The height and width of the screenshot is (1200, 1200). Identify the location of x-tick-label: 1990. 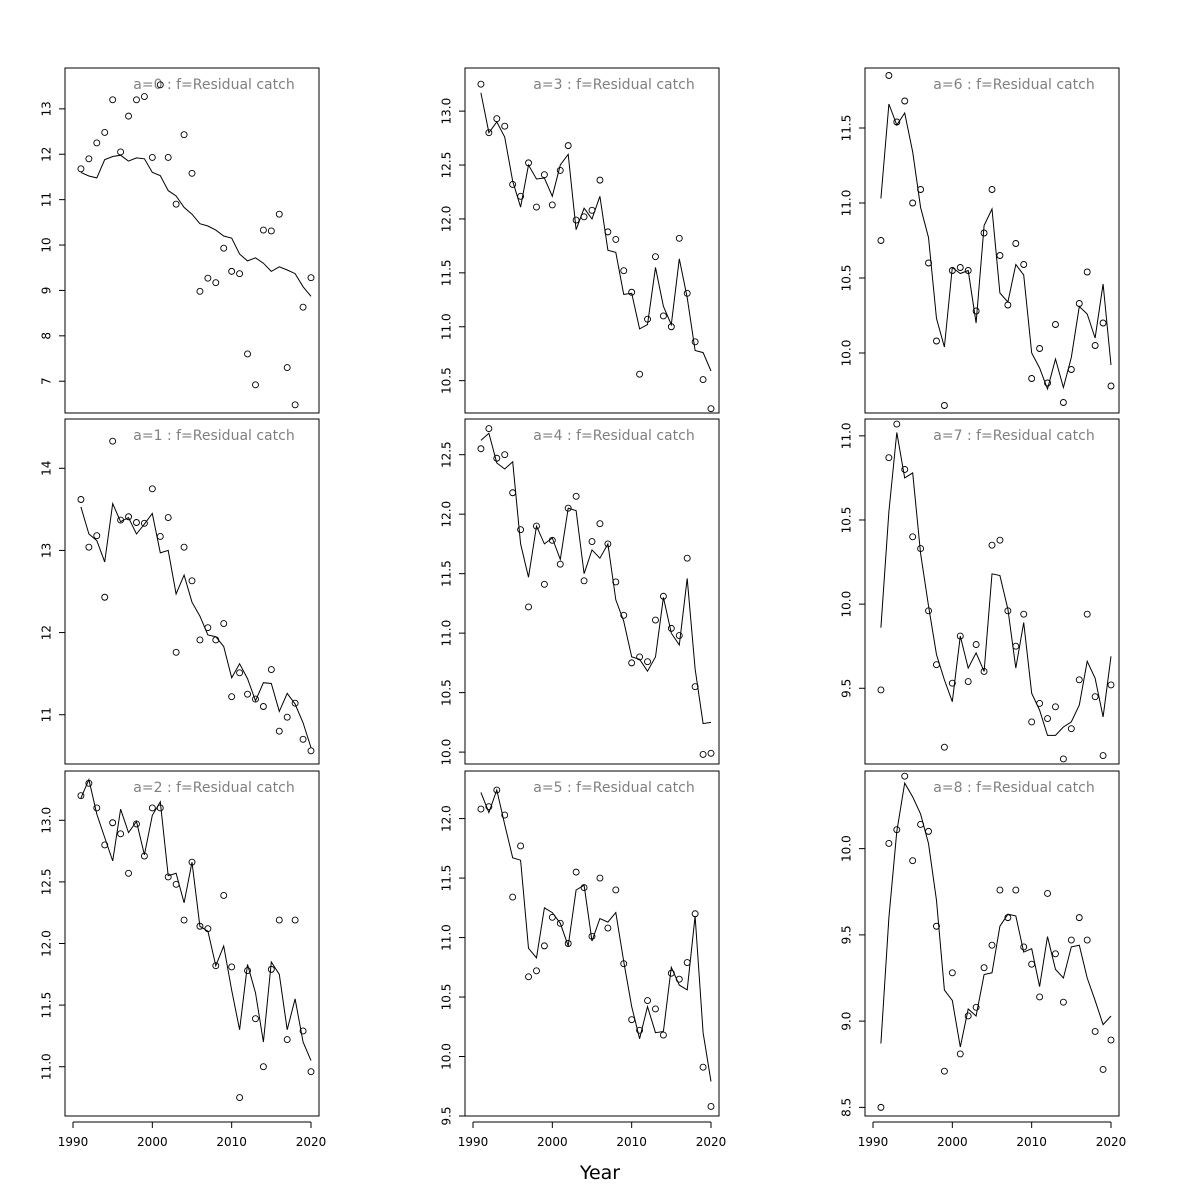
(873, 1142).